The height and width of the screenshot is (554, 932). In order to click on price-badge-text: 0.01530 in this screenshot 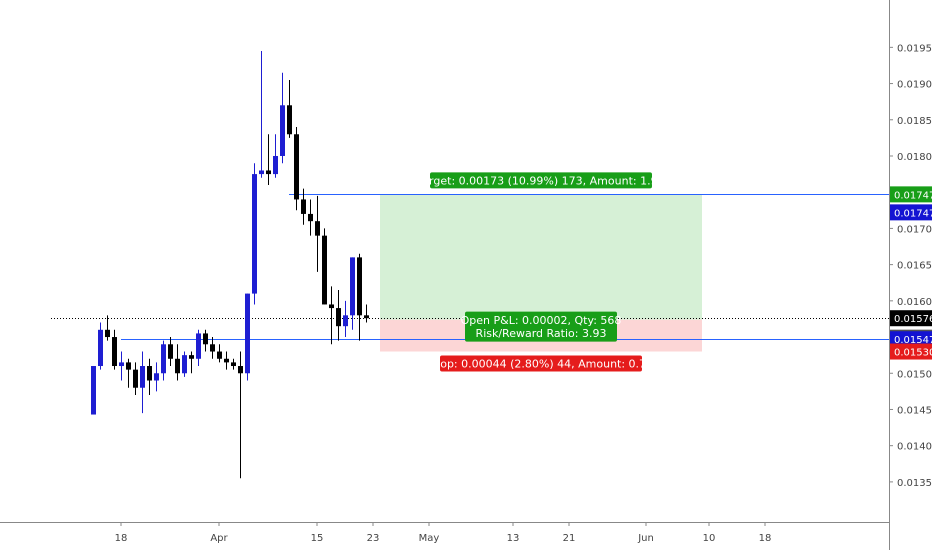, I will do `click(913, 353)`.